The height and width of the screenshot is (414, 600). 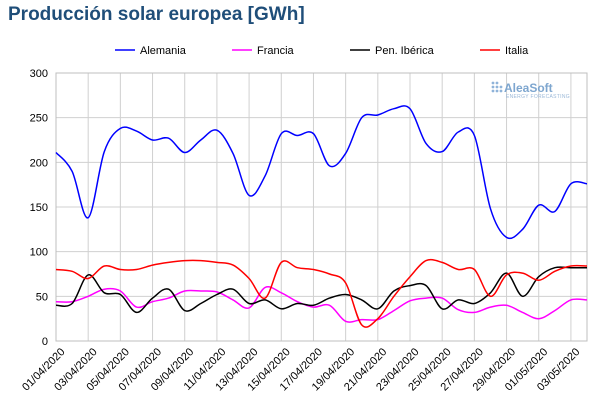 What do you see at coordinates (39, 119) in the screenshot?
I see `y-tick-label: 250` at bounding box center [39, 119].